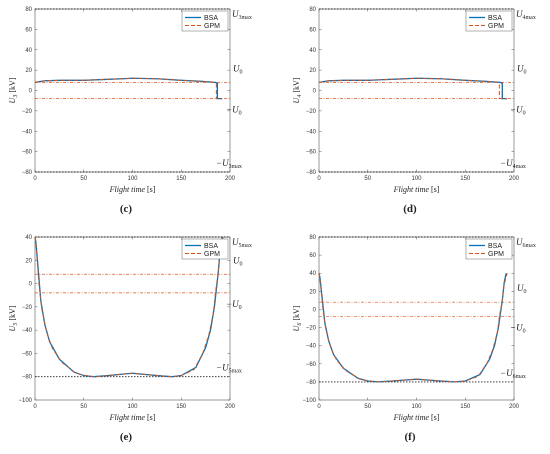 This screenshot has width=550, height=454. Describe the element at coordinates (126, 209) in the screenshot. I see `panel-label: (c)` at that location.